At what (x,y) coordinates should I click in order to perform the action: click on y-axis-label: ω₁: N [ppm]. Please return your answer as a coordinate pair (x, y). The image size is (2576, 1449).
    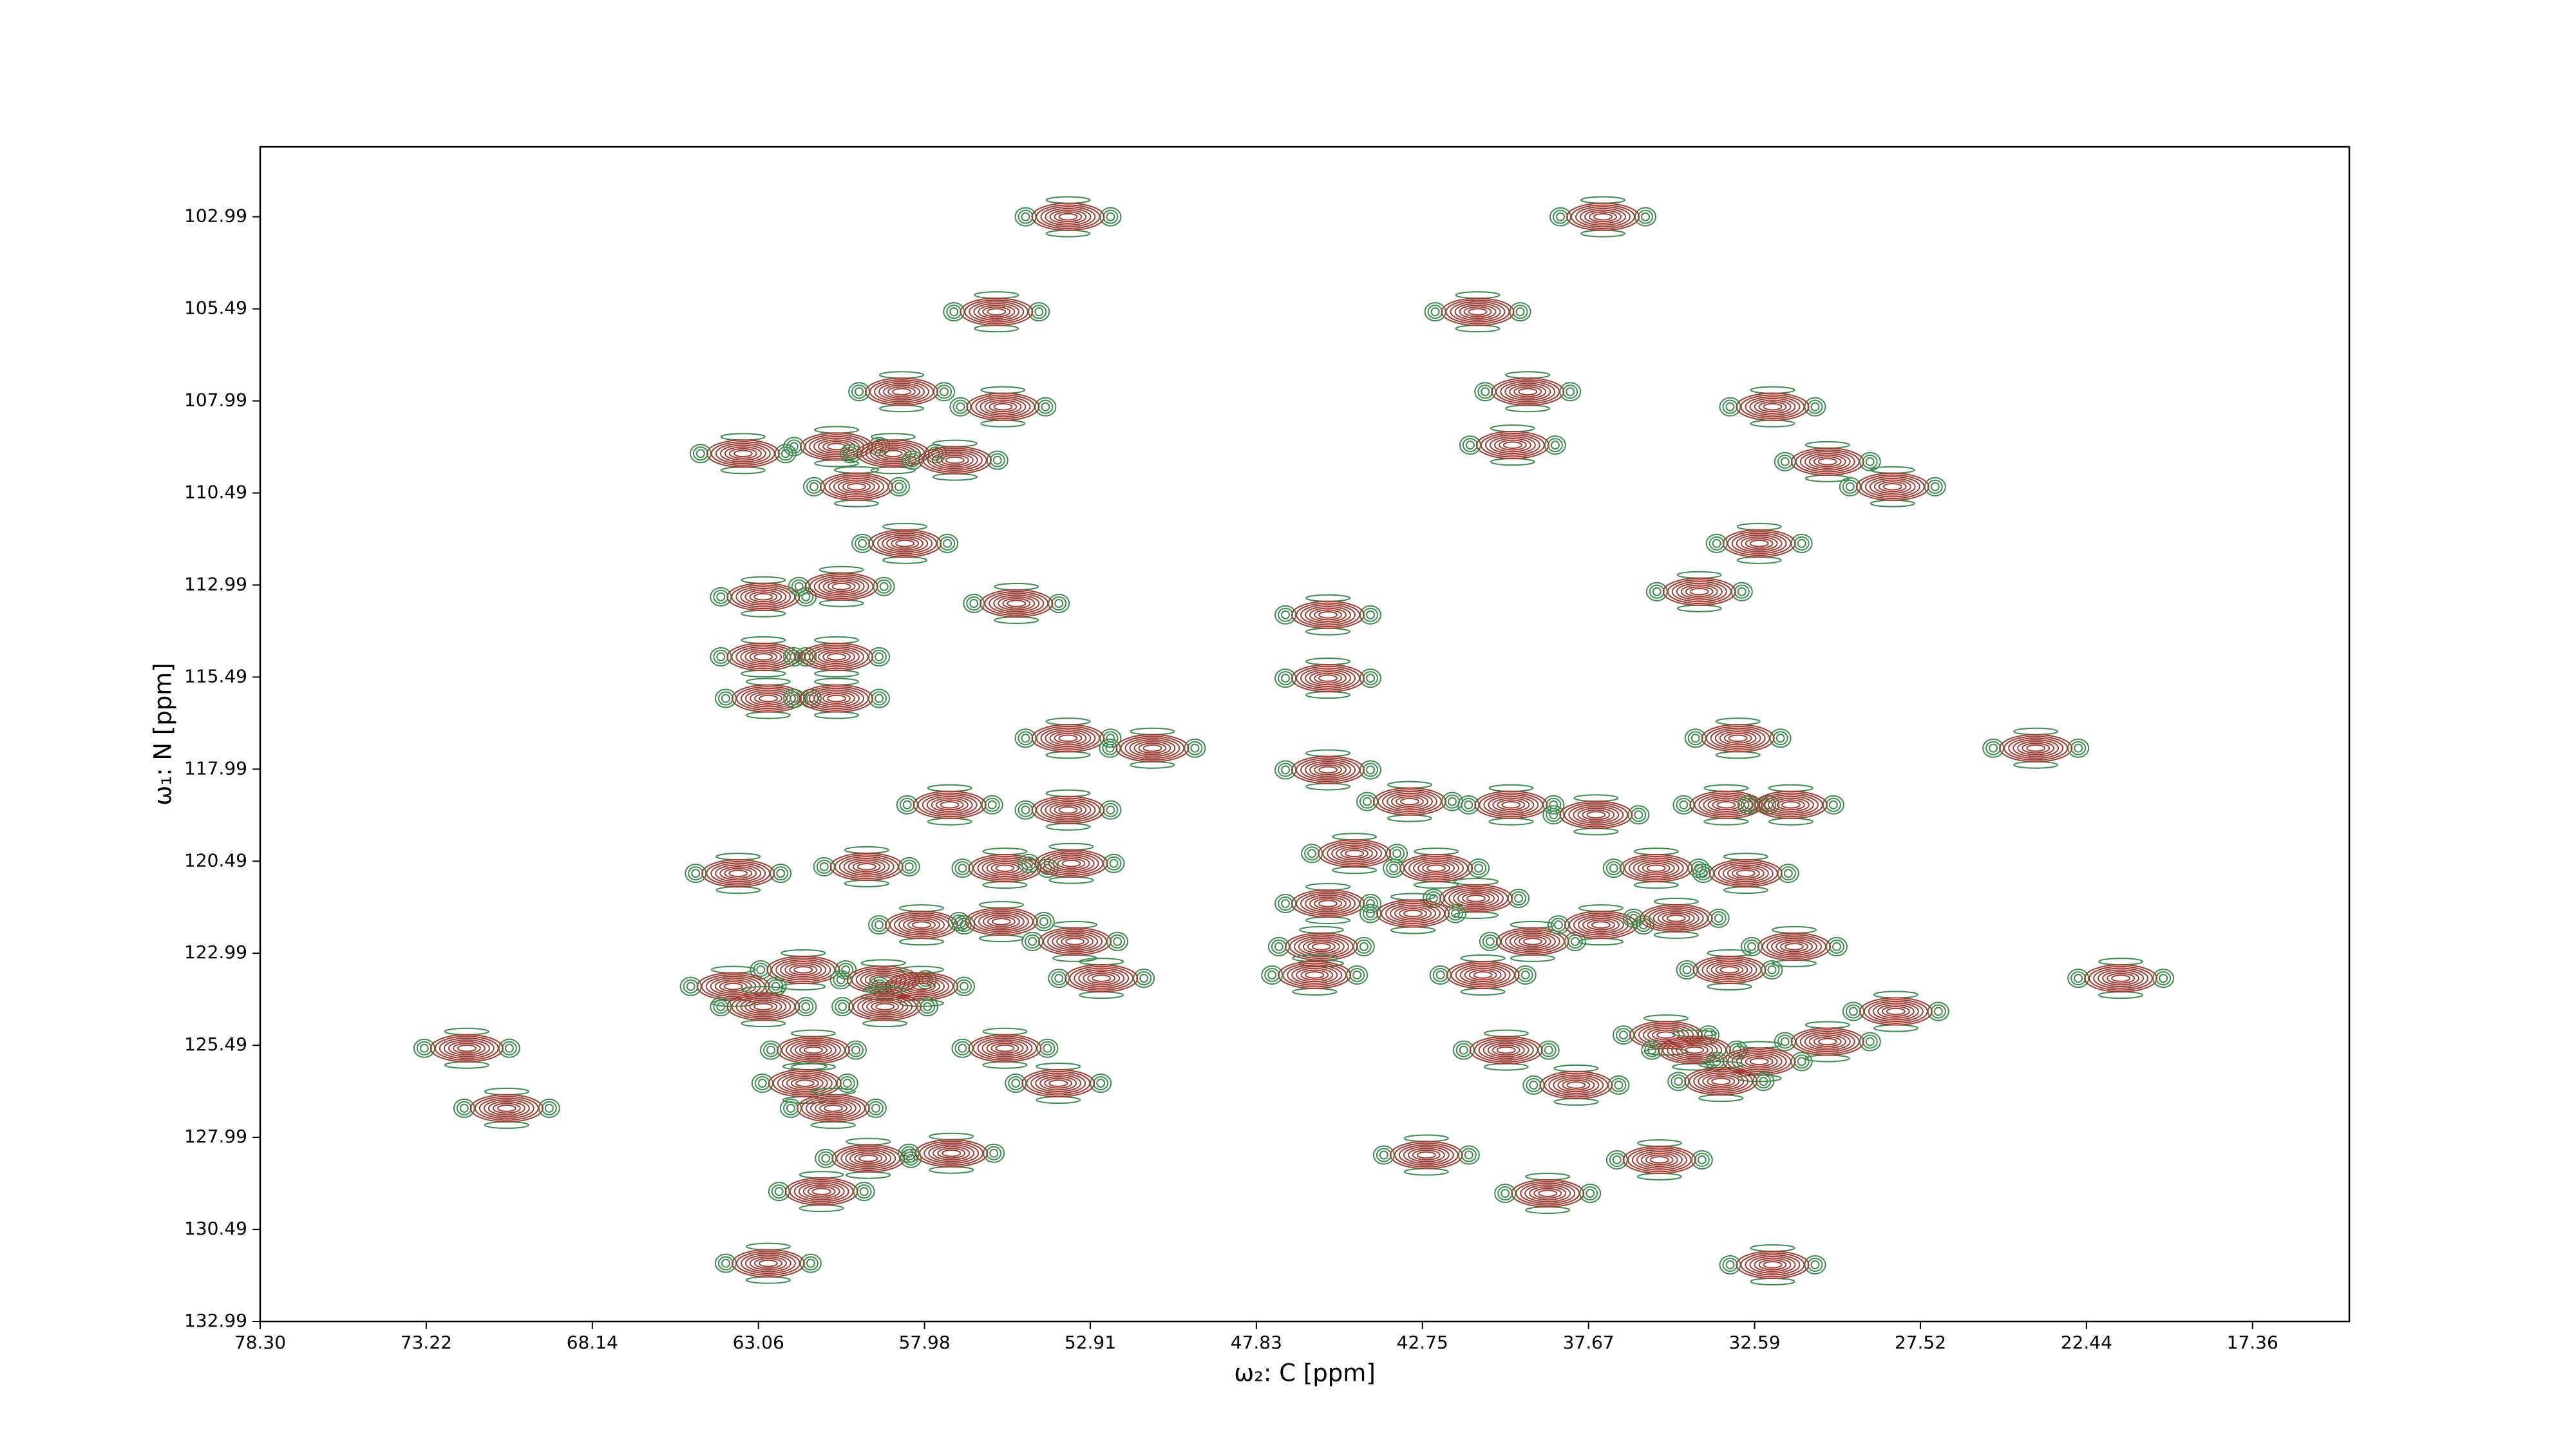
    Looking at the image, I should click on (163, 734).